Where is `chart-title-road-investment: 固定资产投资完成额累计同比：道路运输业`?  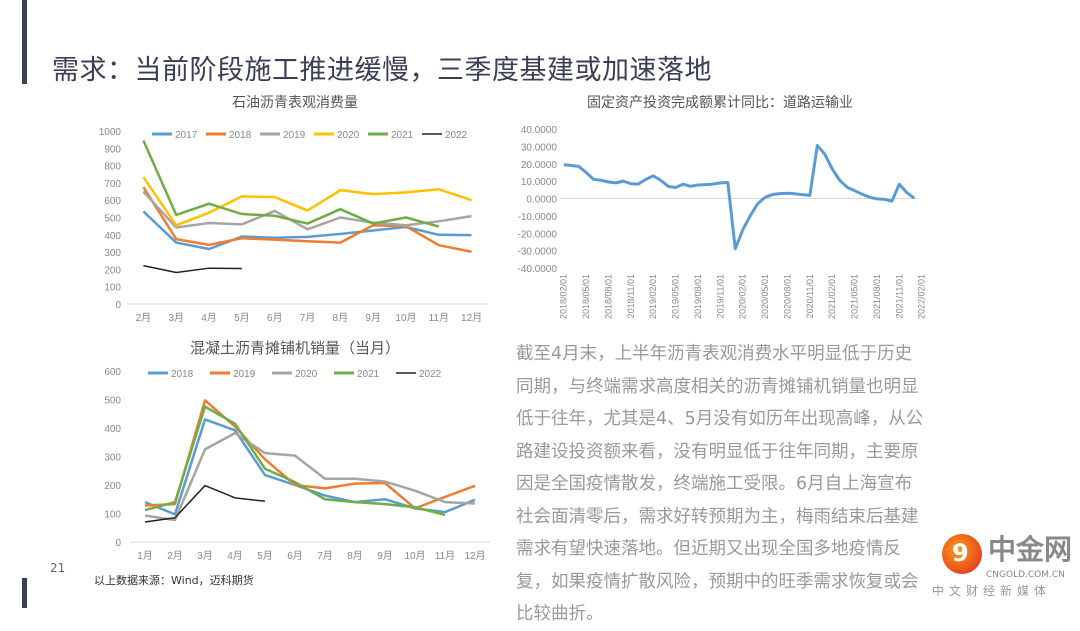 chart-title-road-investment: 固定资产投资完成额累计同比：道路运输业 is located at coordinates (720, 103).